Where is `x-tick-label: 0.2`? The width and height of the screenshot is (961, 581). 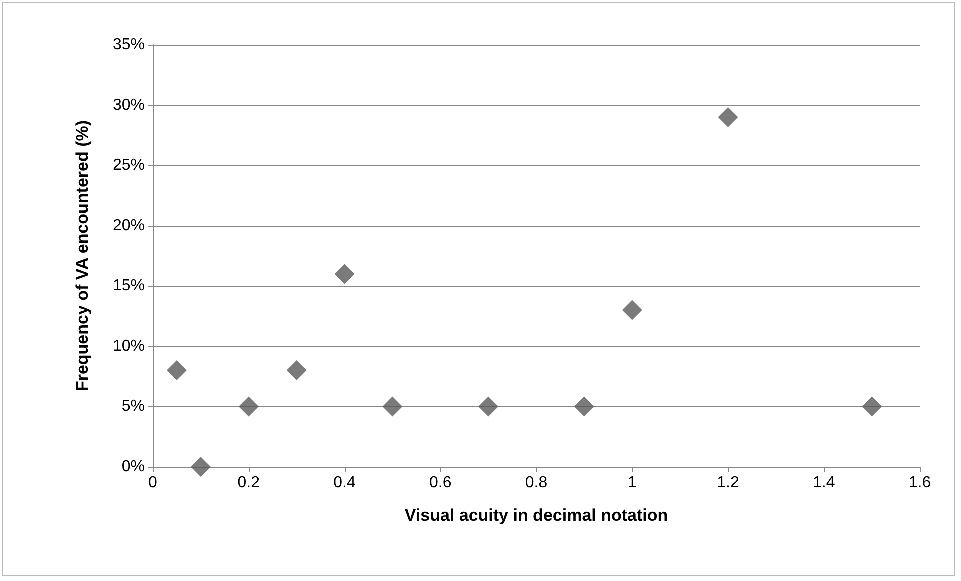
x-tick-label: 0.2 is located at coordinates (249, 483).